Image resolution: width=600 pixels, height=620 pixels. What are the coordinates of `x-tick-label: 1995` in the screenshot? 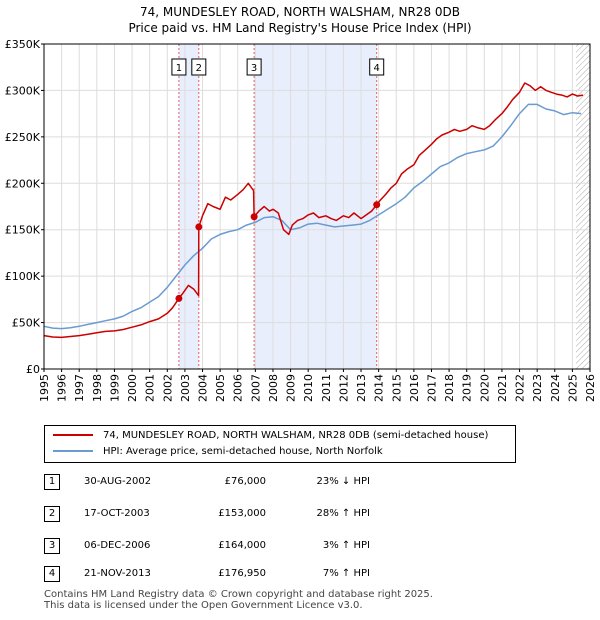 It's located at (44, 388).